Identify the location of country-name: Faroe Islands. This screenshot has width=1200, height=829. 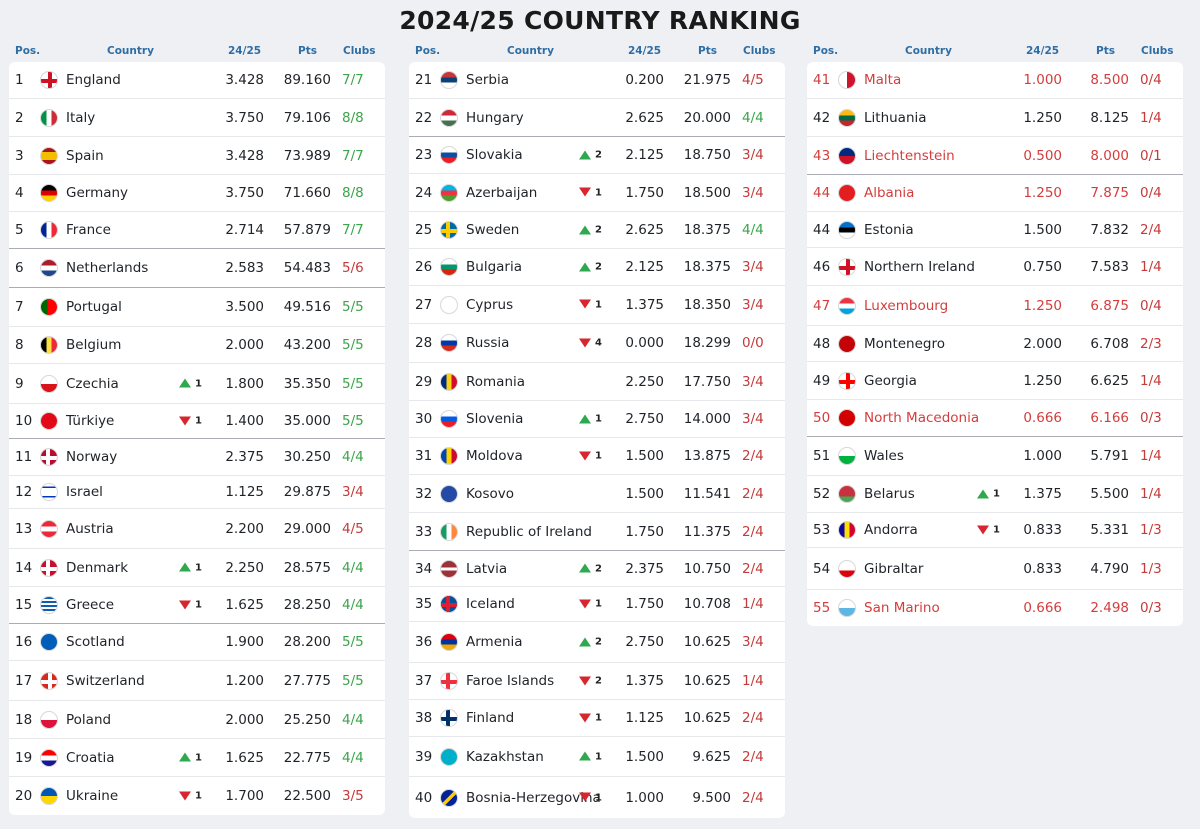
(510, 681).